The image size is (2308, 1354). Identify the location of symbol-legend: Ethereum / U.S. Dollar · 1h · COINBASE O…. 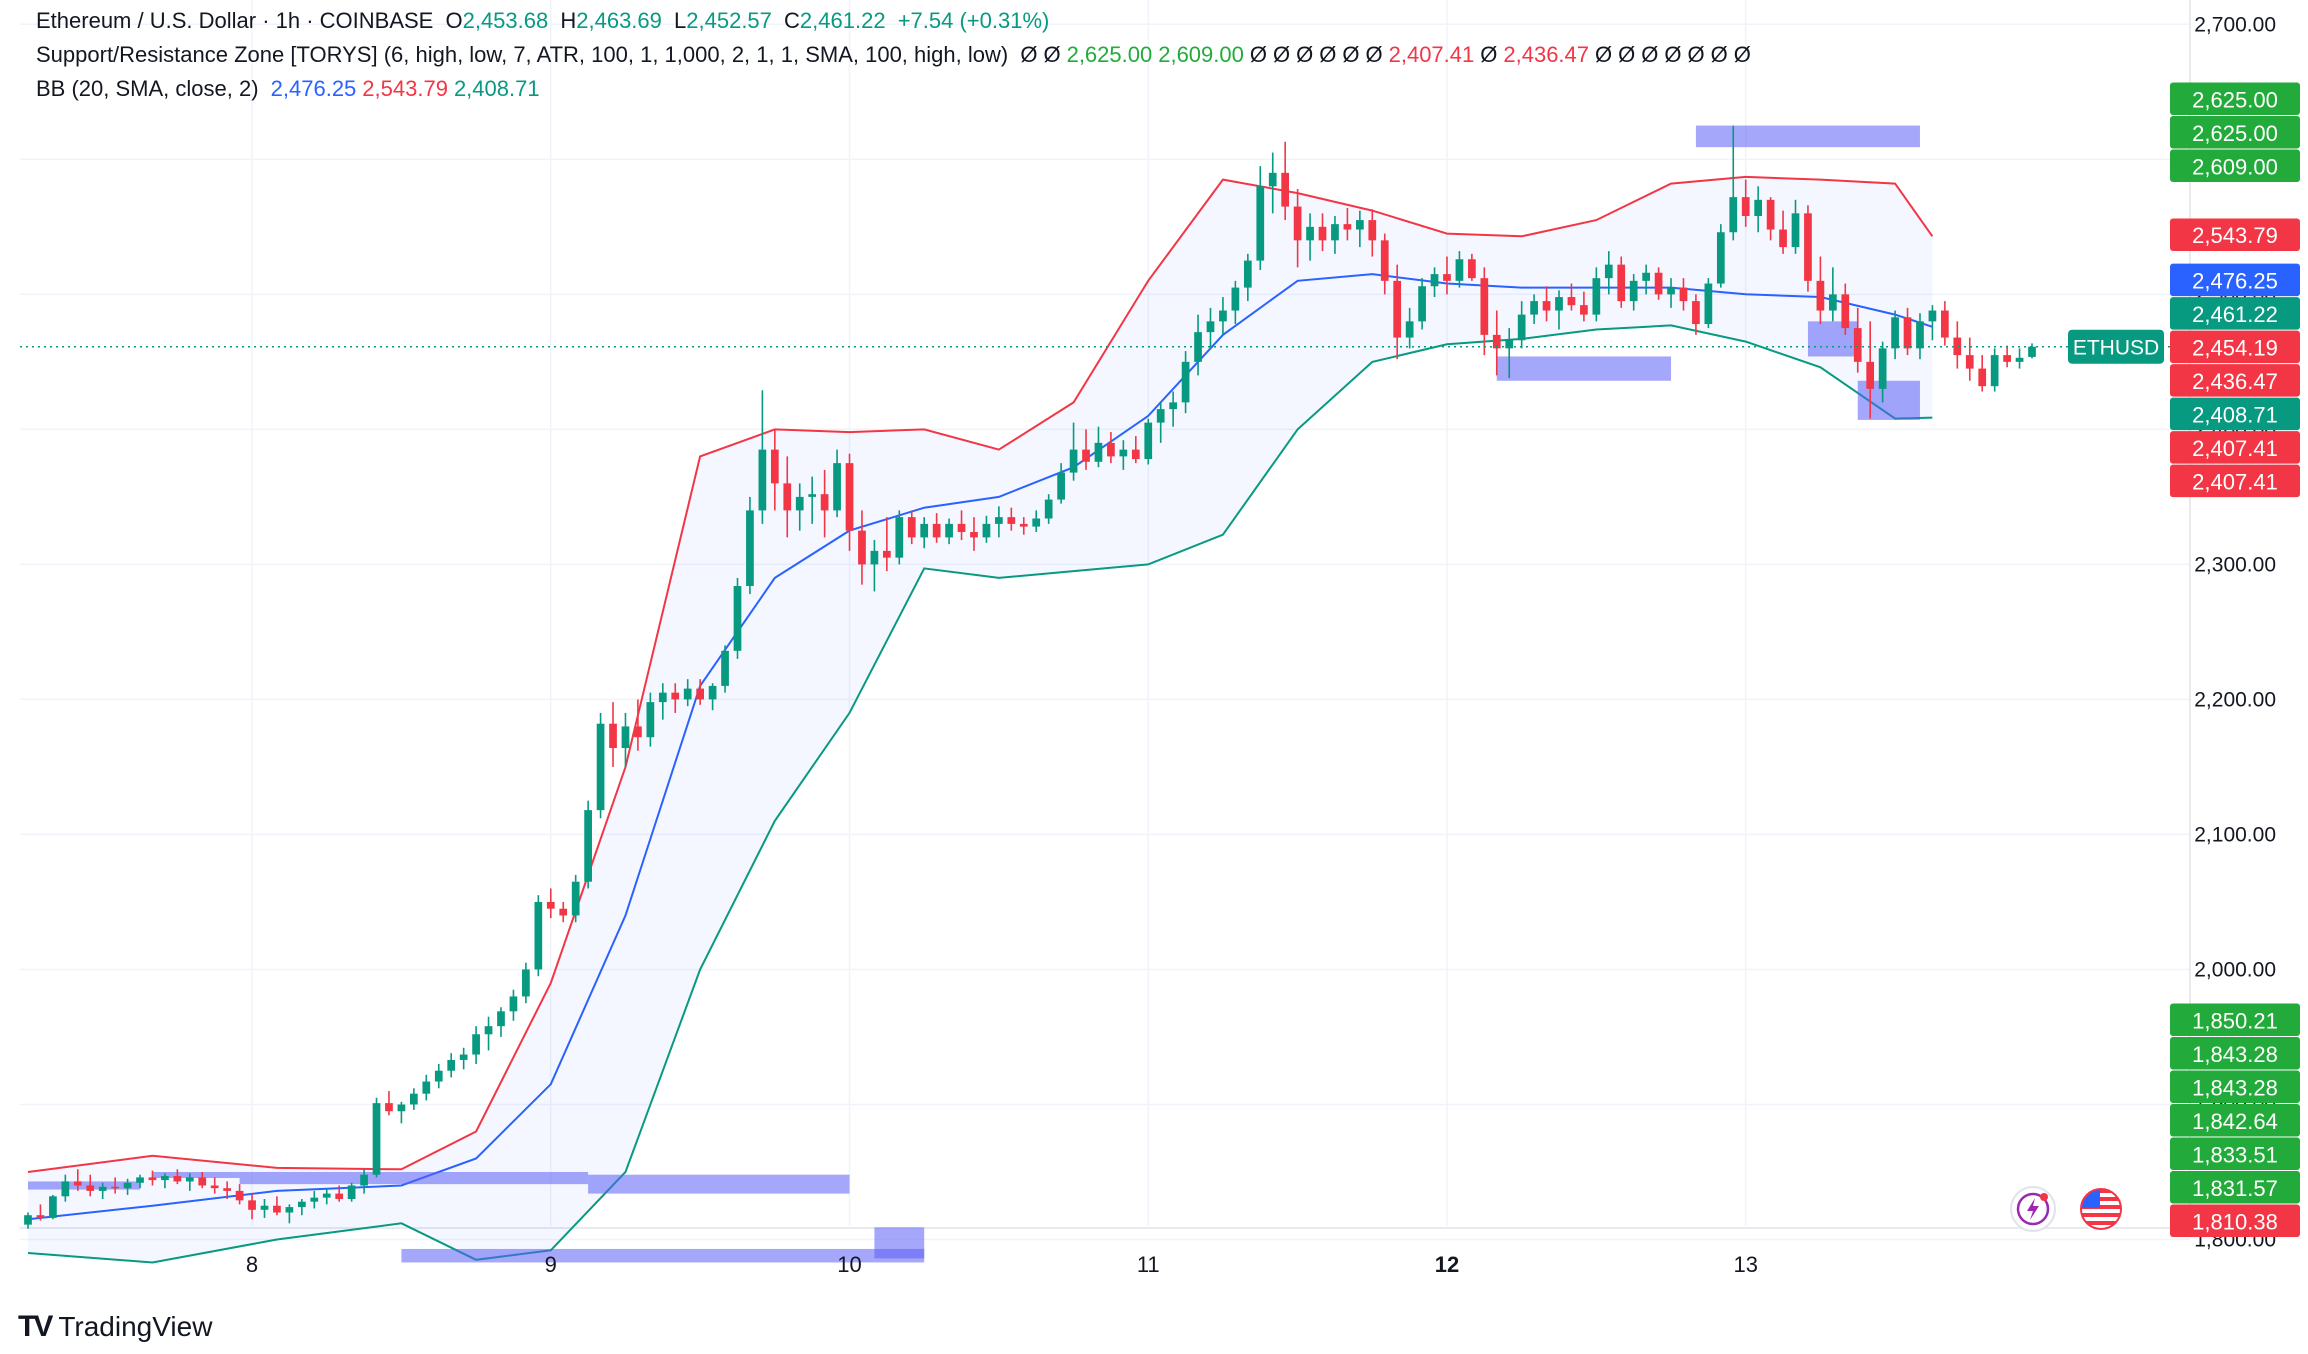
(545, 21).